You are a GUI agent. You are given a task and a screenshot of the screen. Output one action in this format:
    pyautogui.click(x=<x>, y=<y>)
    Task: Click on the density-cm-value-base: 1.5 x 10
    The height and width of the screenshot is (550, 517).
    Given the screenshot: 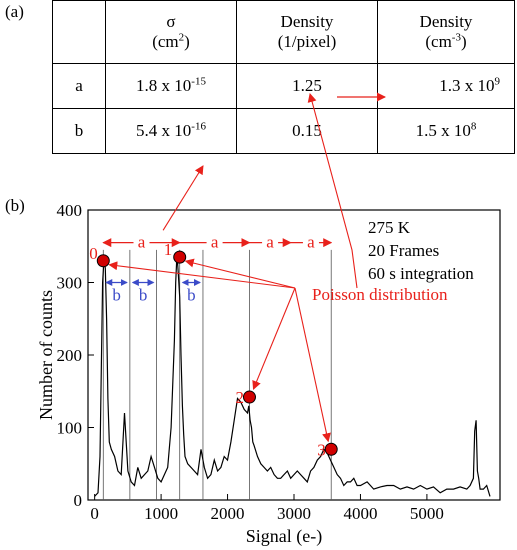 What is the action you would take?
    pyautogui.click(x=443, y=130)
    